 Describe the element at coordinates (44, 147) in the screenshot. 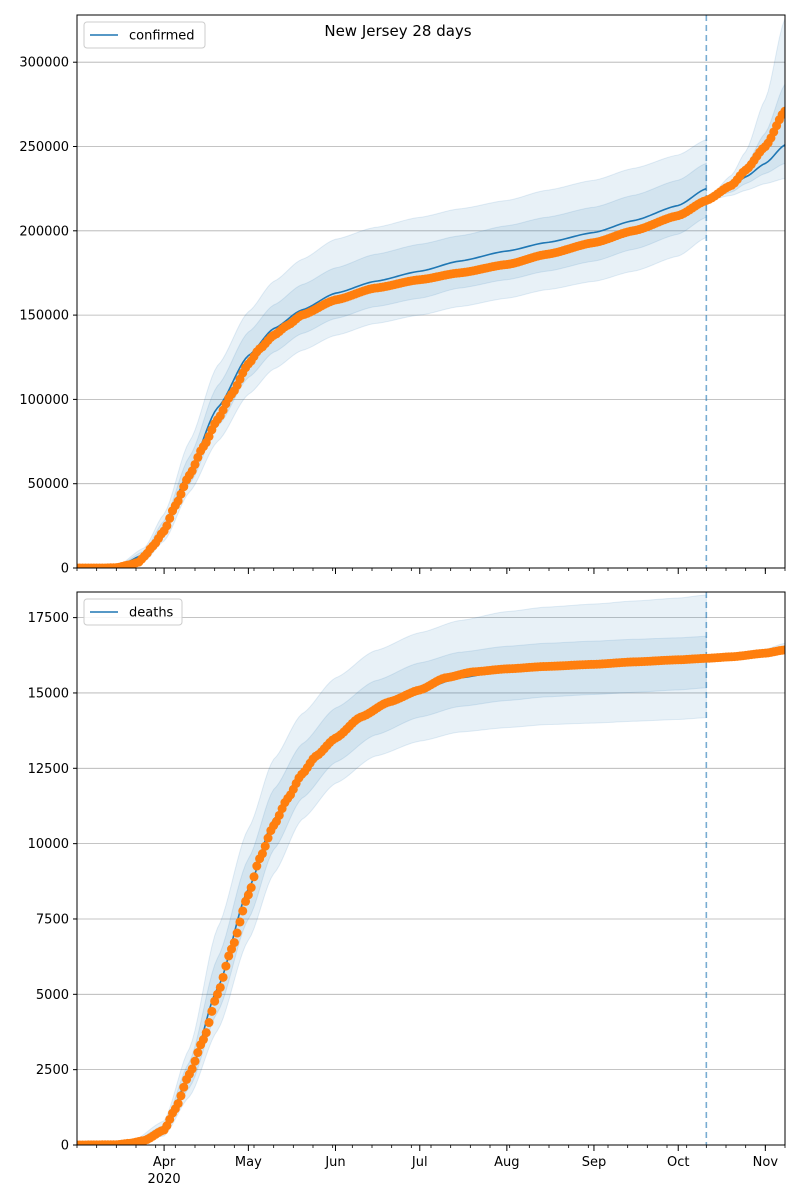

I see `y-tick-label: 250000` at that location.